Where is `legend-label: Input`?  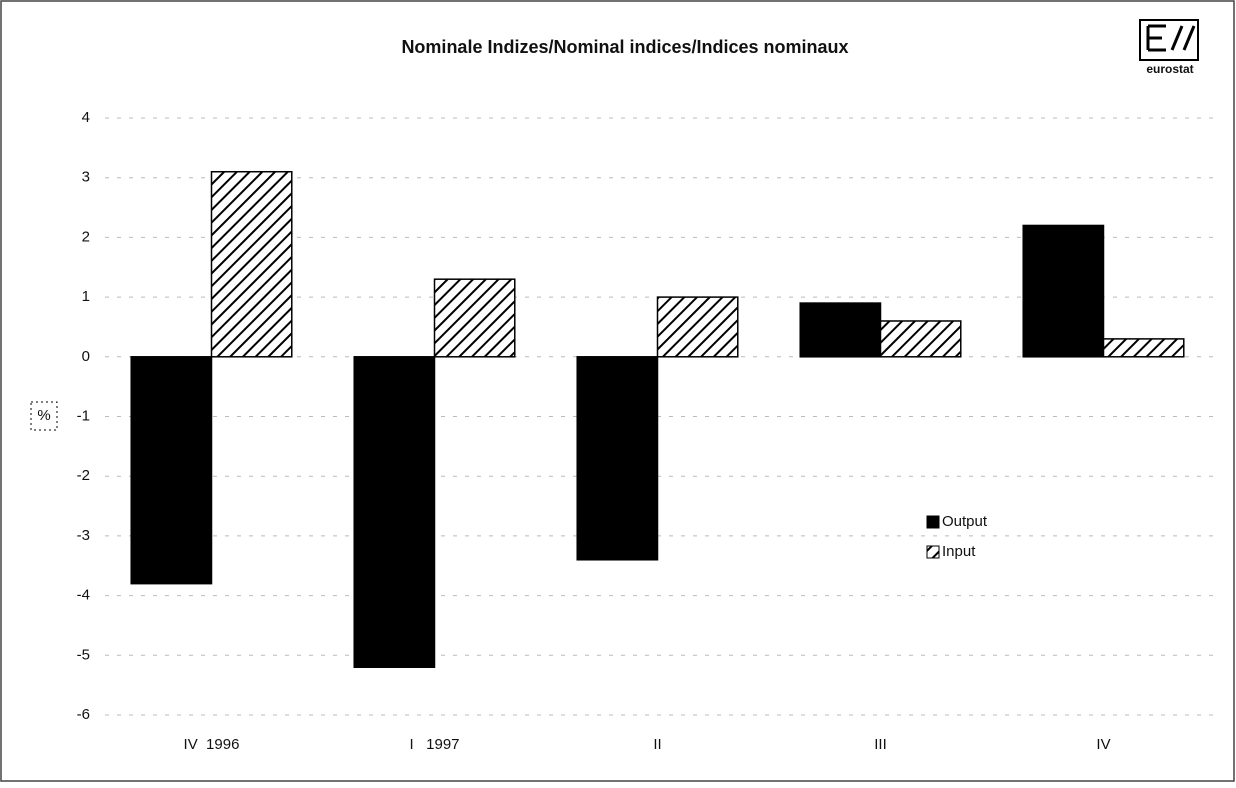
legend-label: Input is located at coordinates (959, 551).